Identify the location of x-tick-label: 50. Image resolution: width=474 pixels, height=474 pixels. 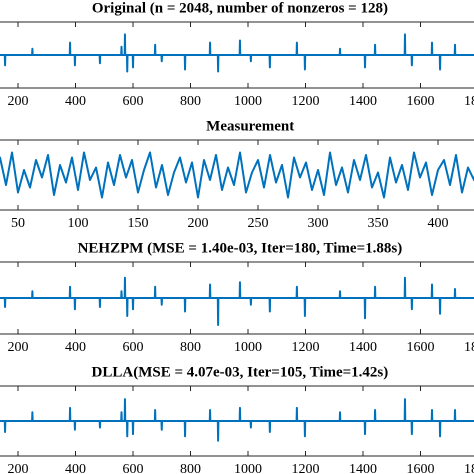
(18, 223).